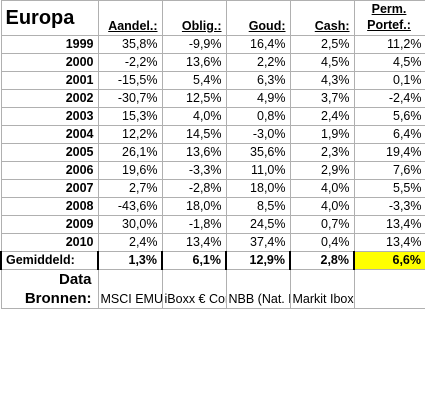  What do you see at coordinates (194, 206) in the screenshot?
I see `oblig-cell: 18,0%` at bounding box center [194, 206].